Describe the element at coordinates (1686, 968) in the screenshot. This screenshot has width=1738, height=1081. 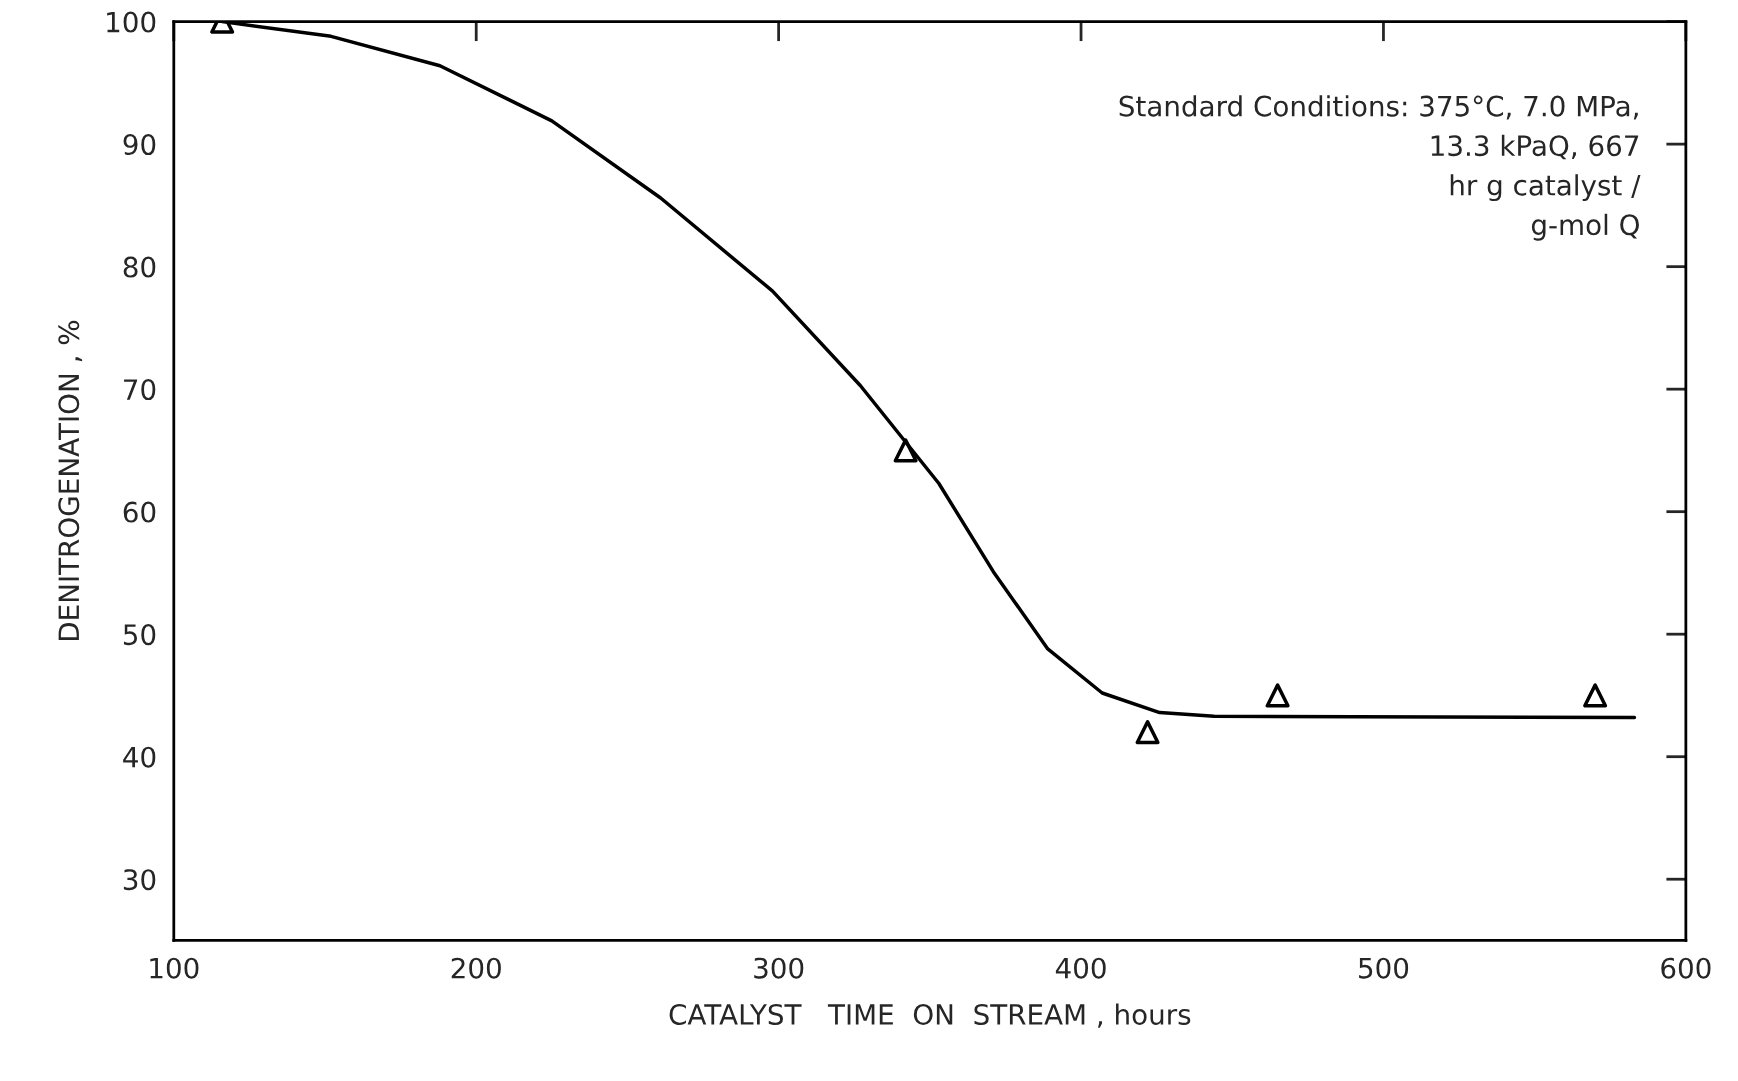
I see `x-tick-label: 600` at that location.